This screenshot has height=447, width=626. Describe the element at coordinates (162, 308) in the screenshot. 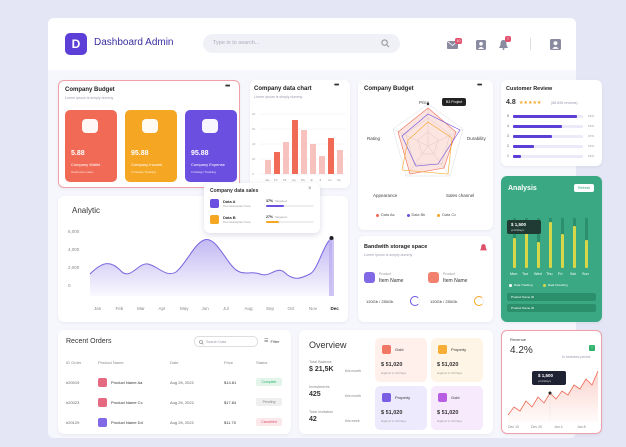

I see `analytic-month-label: Apr` at that location.